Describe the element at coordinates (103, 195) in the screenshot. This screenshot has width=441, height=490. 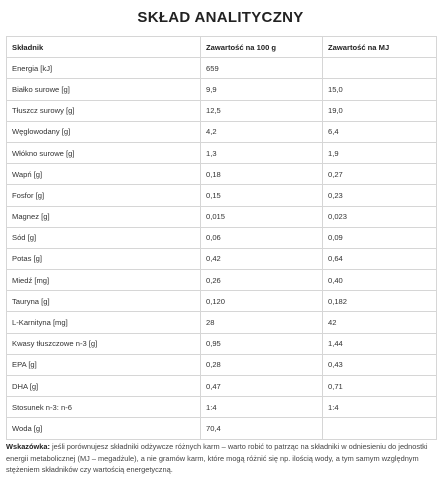
I see `table-cell: Fosfor [g]` at that location.